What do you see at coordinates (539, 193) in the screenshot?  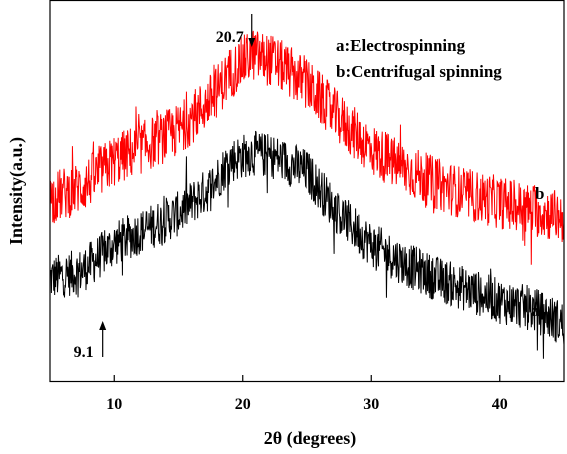 I see `series-label-b: b` at bounding box center [539, 193].